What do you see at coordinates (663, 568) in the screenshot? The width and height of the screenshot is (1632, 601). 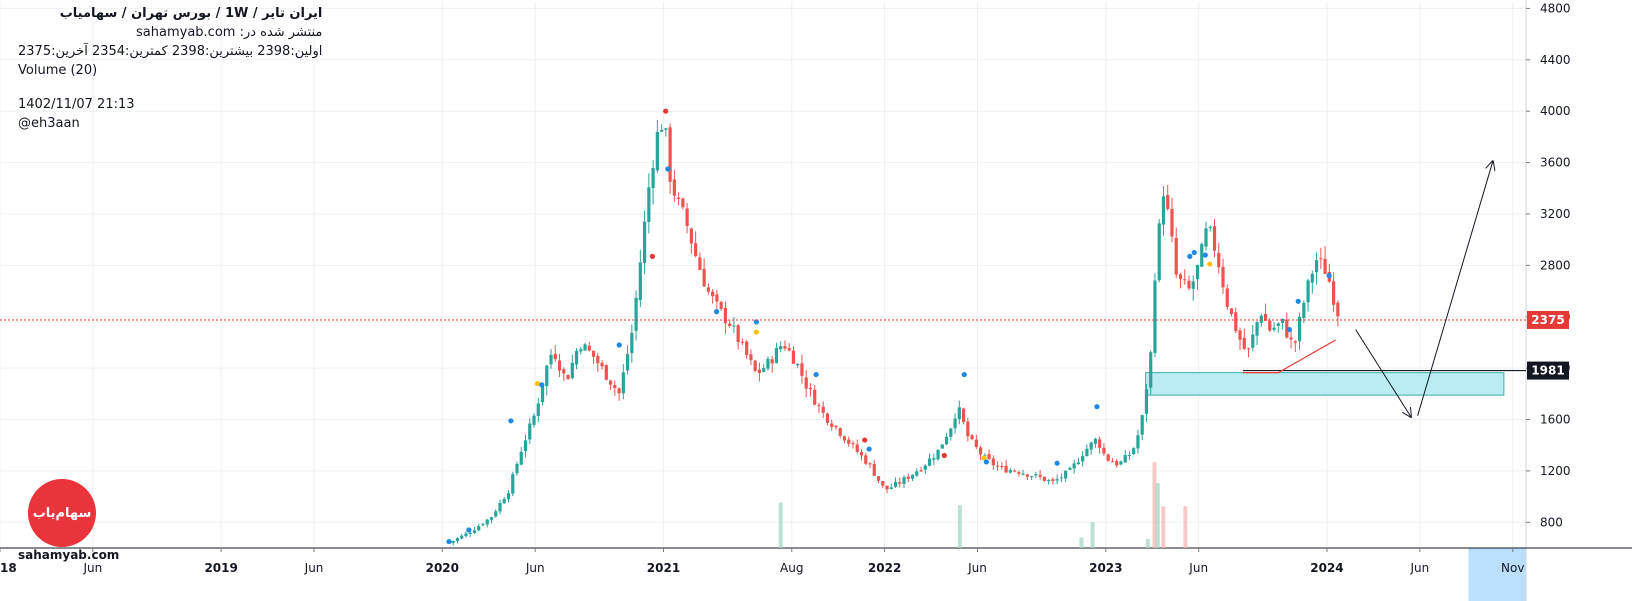 I see `x-tick-label: 2021` at bounding box center [663, 568].